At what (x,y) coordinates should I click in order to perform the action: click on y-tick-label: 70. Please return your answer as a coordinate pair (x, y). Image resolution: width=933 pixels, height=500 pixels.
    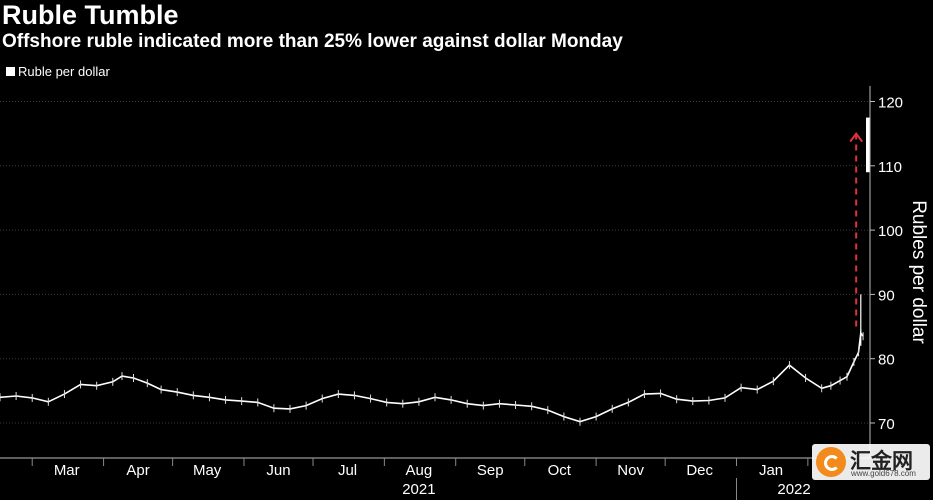
    Looking at the image, I should click on (886, 424).